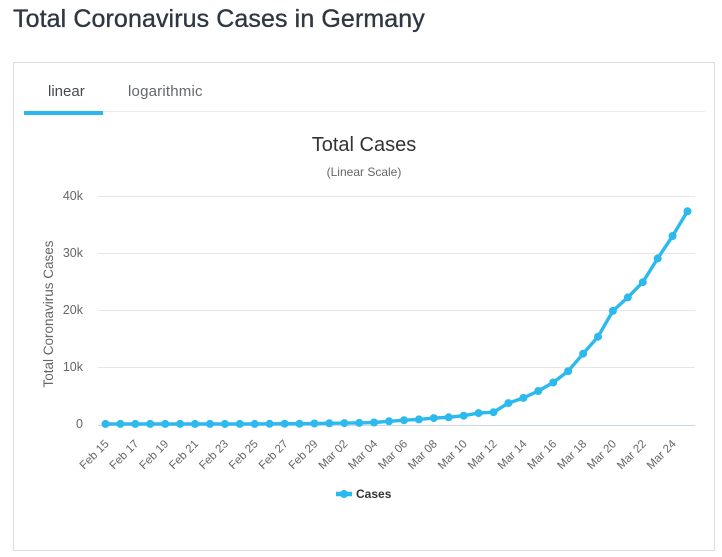 The image size is (722, 557). I want to click on svg-text: Mar 22, so click(632, 455).